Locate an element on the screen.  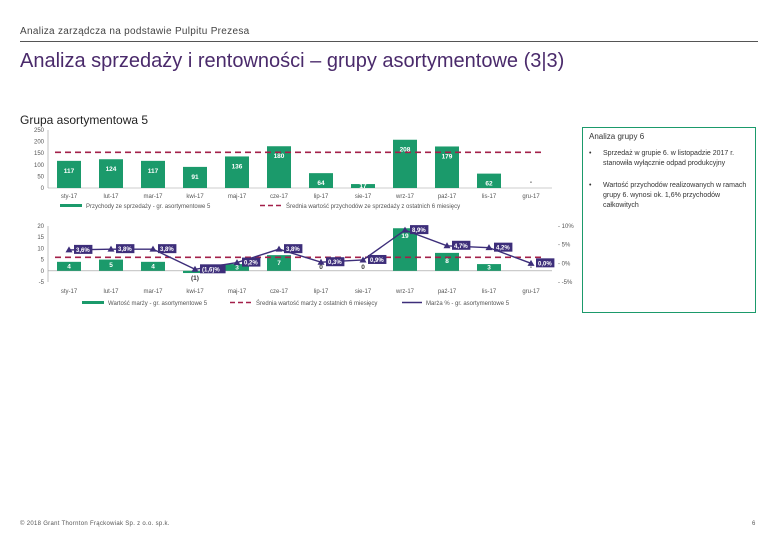
bar-data-label: 7 is located at coordinates (279, 263).